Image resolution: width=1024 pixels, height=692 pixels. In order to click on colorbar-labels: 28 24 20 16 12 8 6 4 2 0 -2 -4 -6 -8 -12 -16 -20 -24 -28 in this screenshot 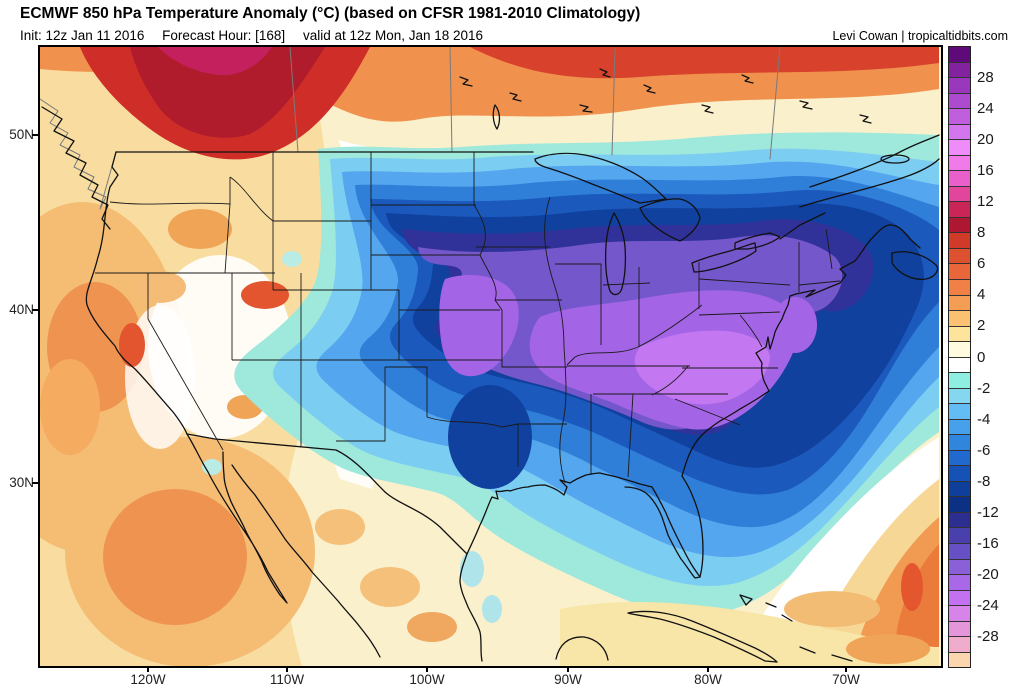, I will do `click(1000, 357)`.